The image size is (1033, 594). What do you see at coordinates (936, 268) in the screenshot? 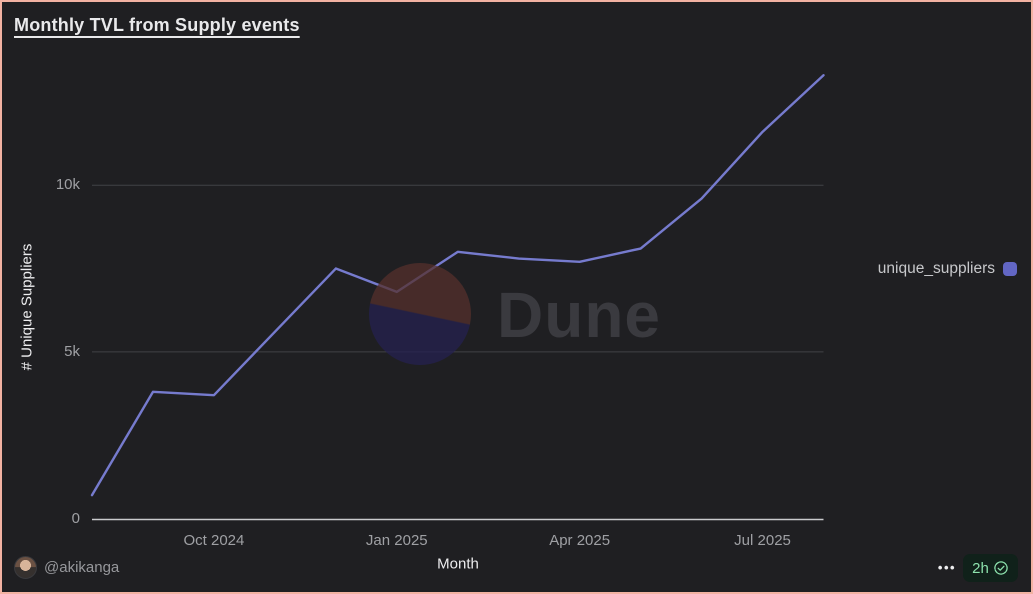
I see `legend-label: unique_suppliers` at bounding box center [936, 268].